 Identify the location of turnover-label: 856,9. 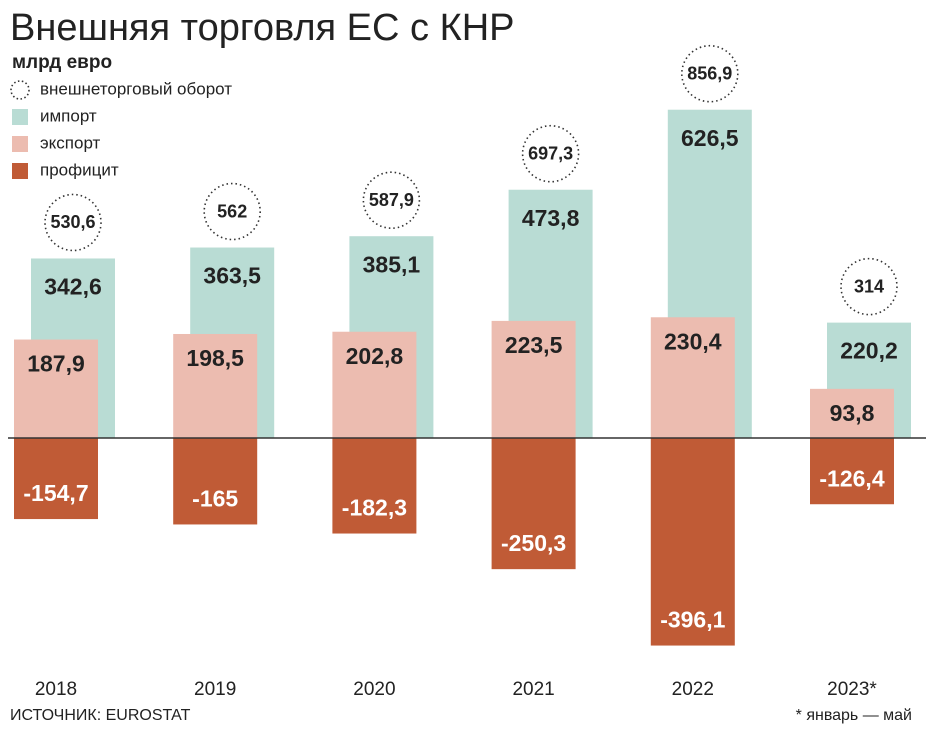
(709, 73).